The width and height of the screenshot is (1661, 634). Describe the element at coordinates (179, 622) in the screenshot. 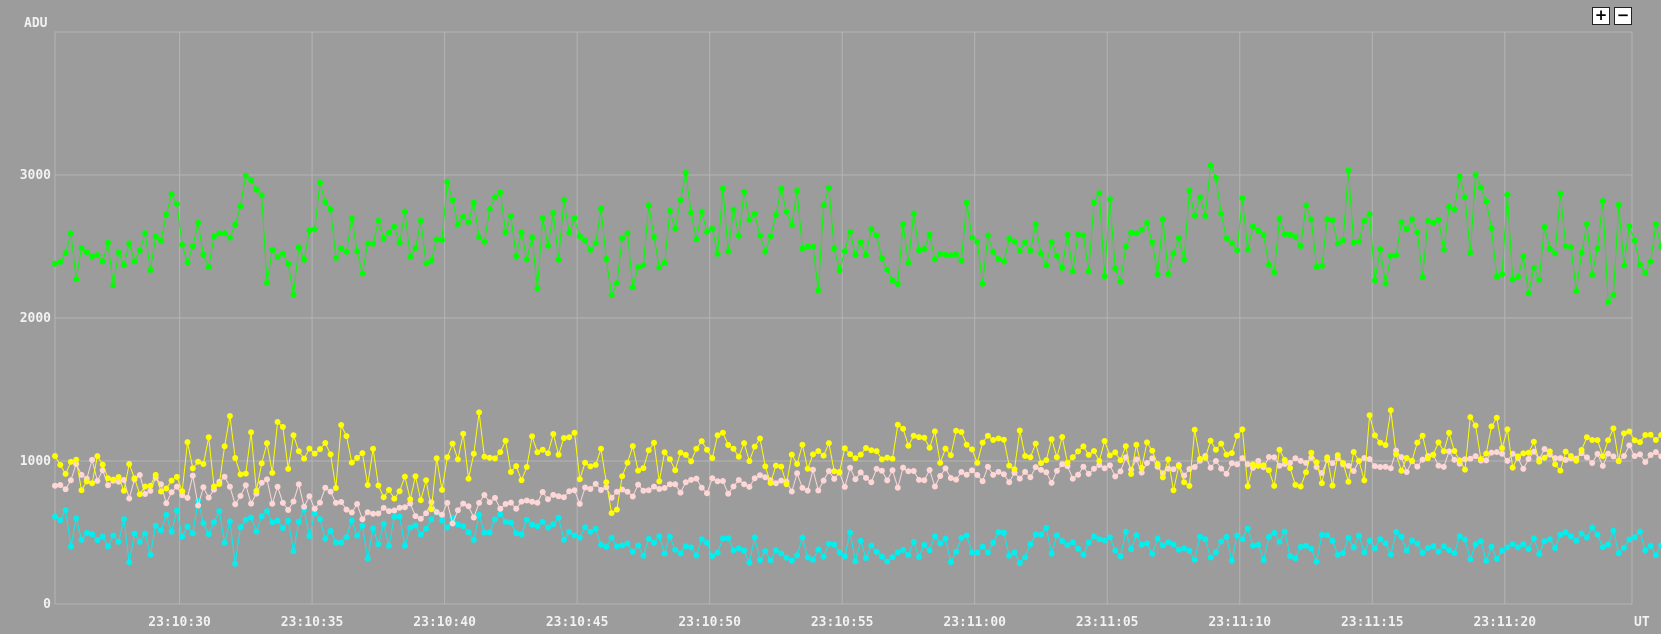

I see `x-tick-label: 23:10:30` at that location.